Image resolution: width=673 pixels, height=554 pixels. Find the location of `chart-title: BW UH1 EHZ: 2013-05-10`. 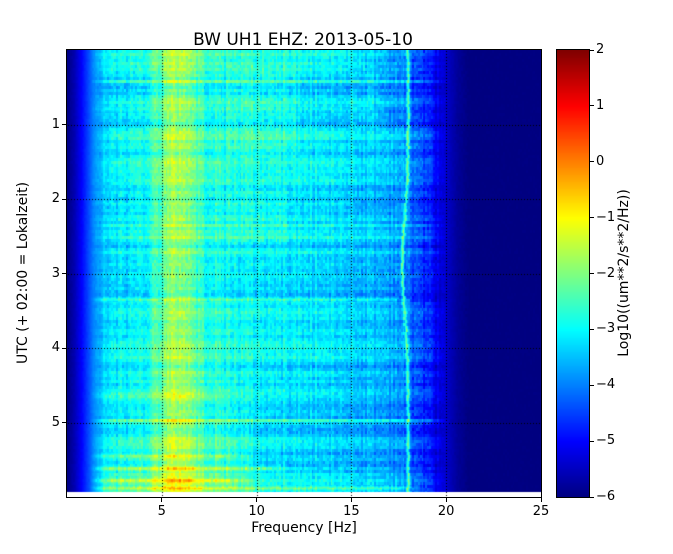

chart-title: BW UH1 EHZ: 2013-05-10 is located at coordinates (303, 40).